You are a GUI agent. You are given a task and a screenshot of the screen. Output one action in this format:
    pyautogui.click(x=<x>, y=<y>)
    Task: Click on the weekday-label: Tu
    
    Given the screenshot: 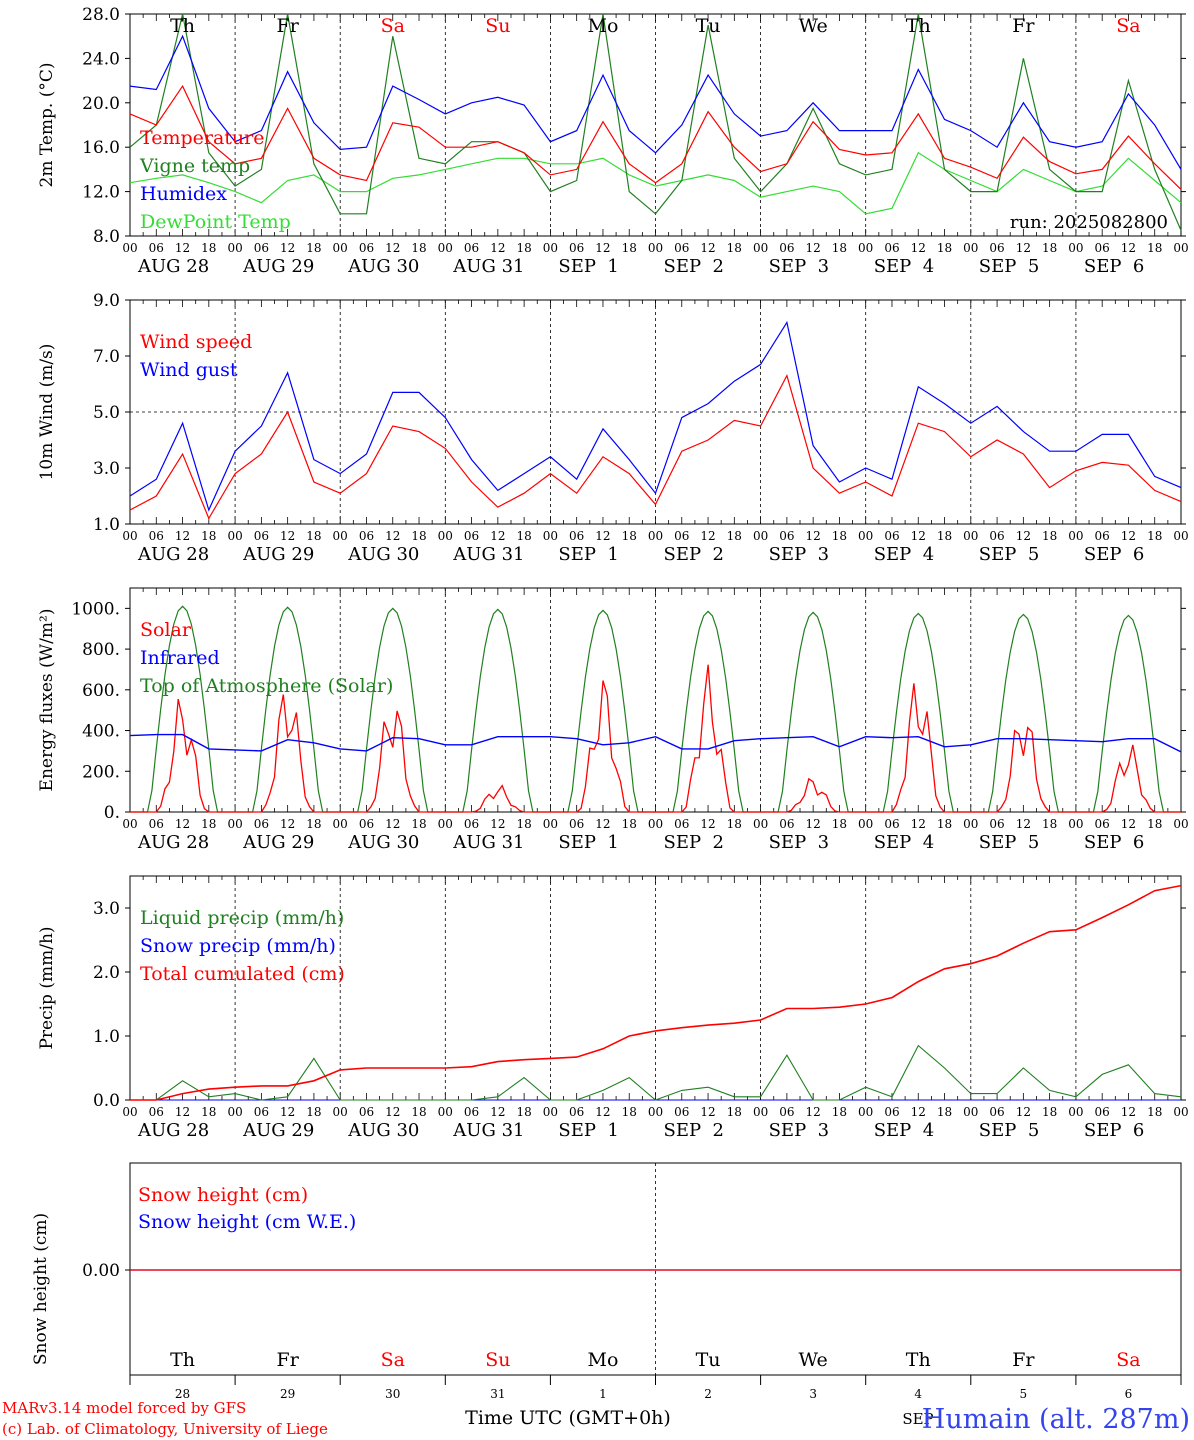 What is the action you would take?
    pyautogui.click(x=708, y=26)
    